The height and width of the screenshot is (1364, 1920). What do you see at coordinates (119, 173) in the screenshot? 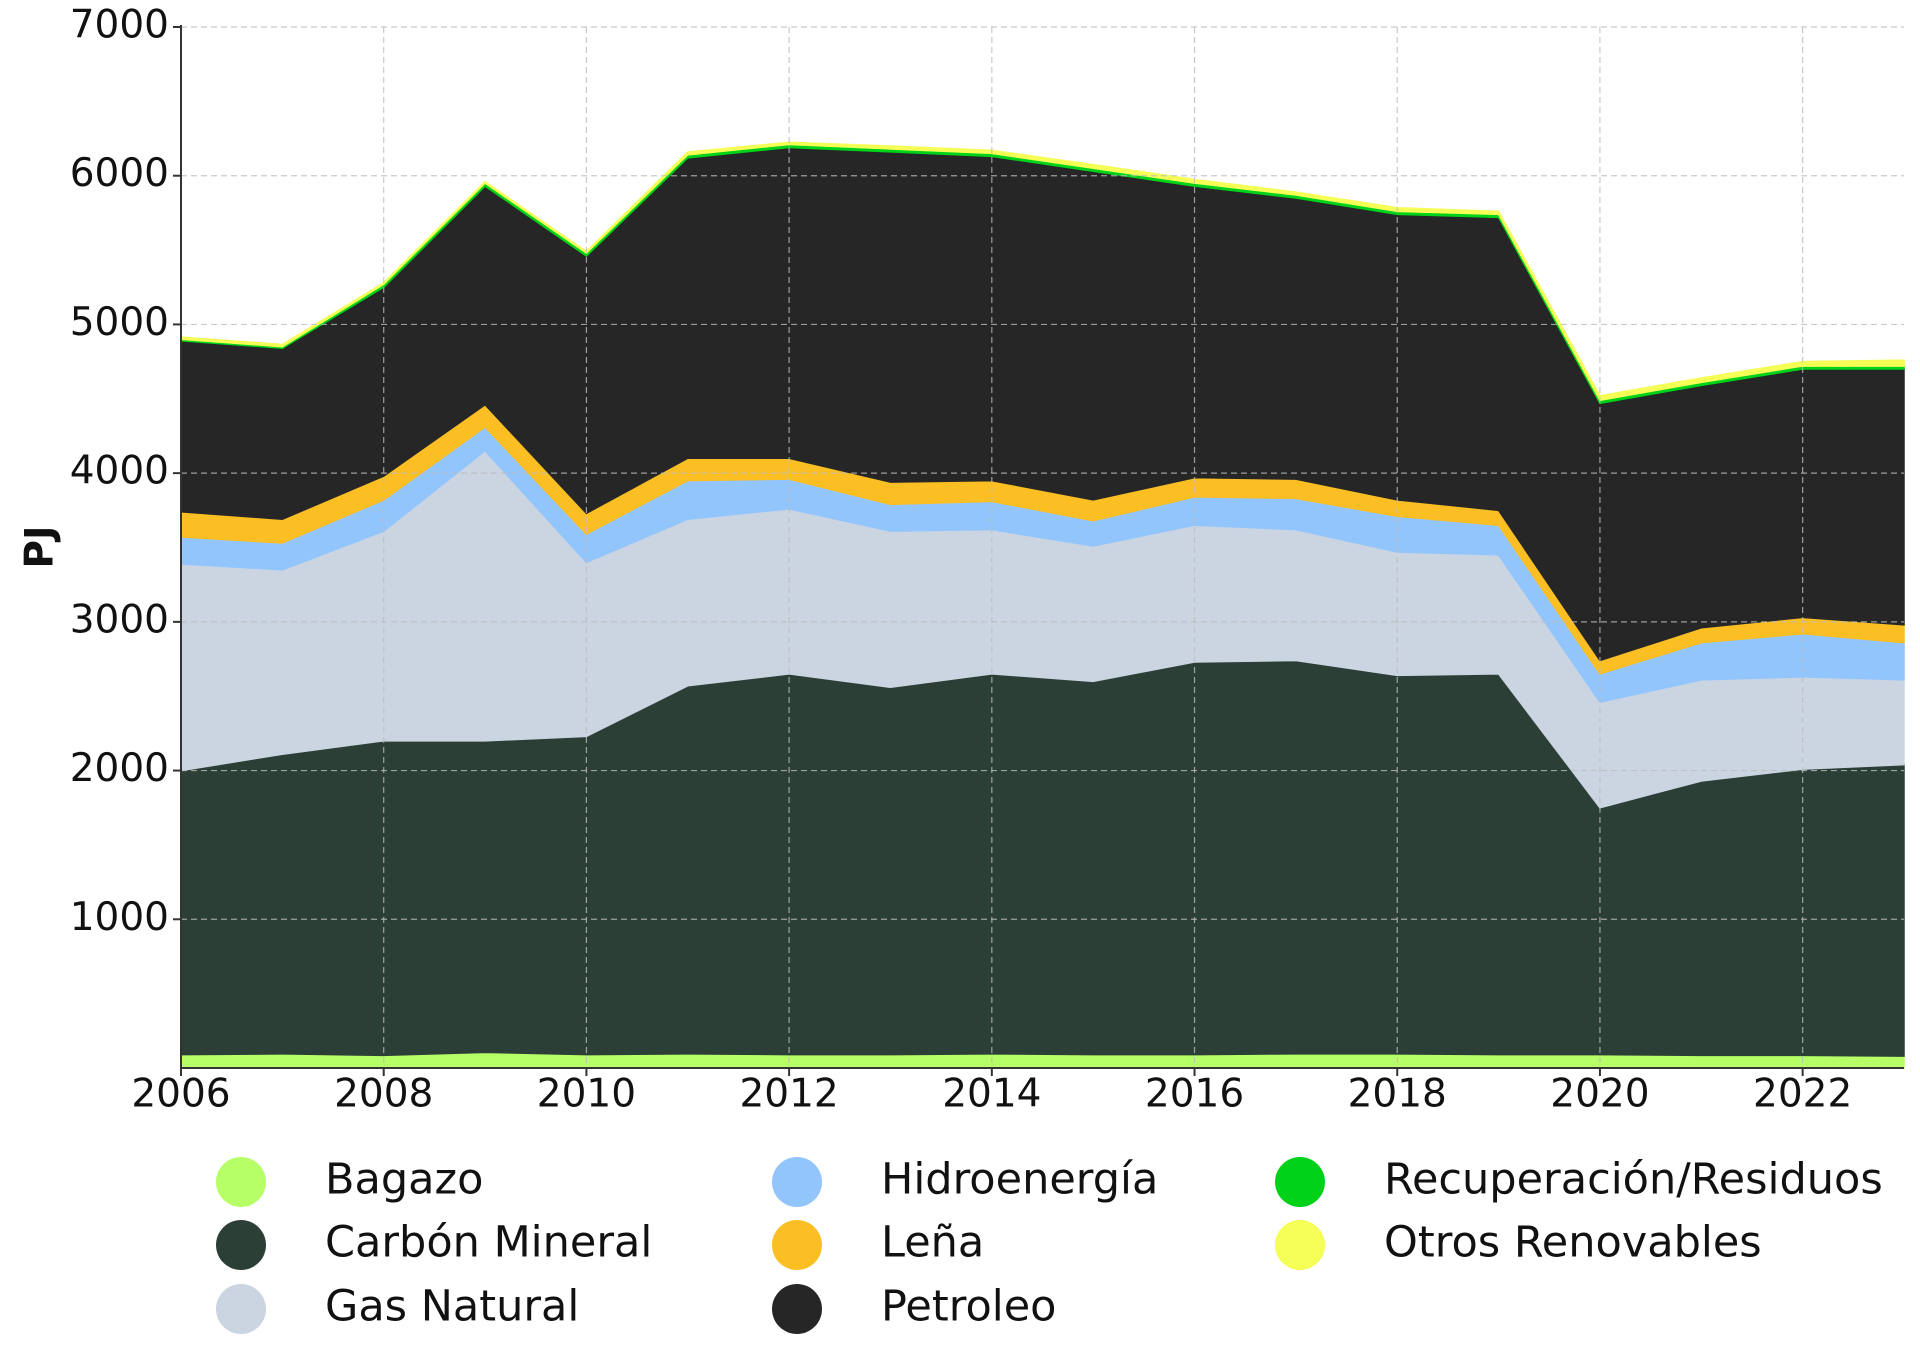
I see `y-tick-label: 6000` at bounding box center [119, 173].